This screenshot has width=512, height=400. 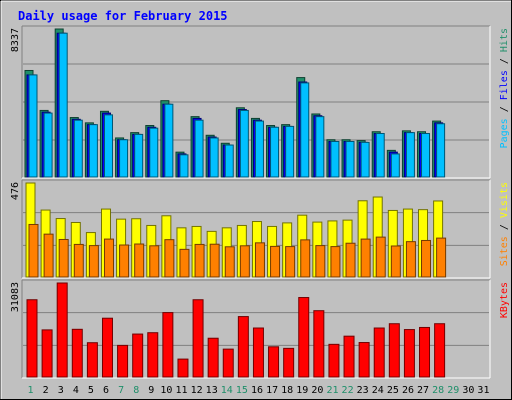 I want to click on x-tick-label: 15, so click(x=242, y=390).